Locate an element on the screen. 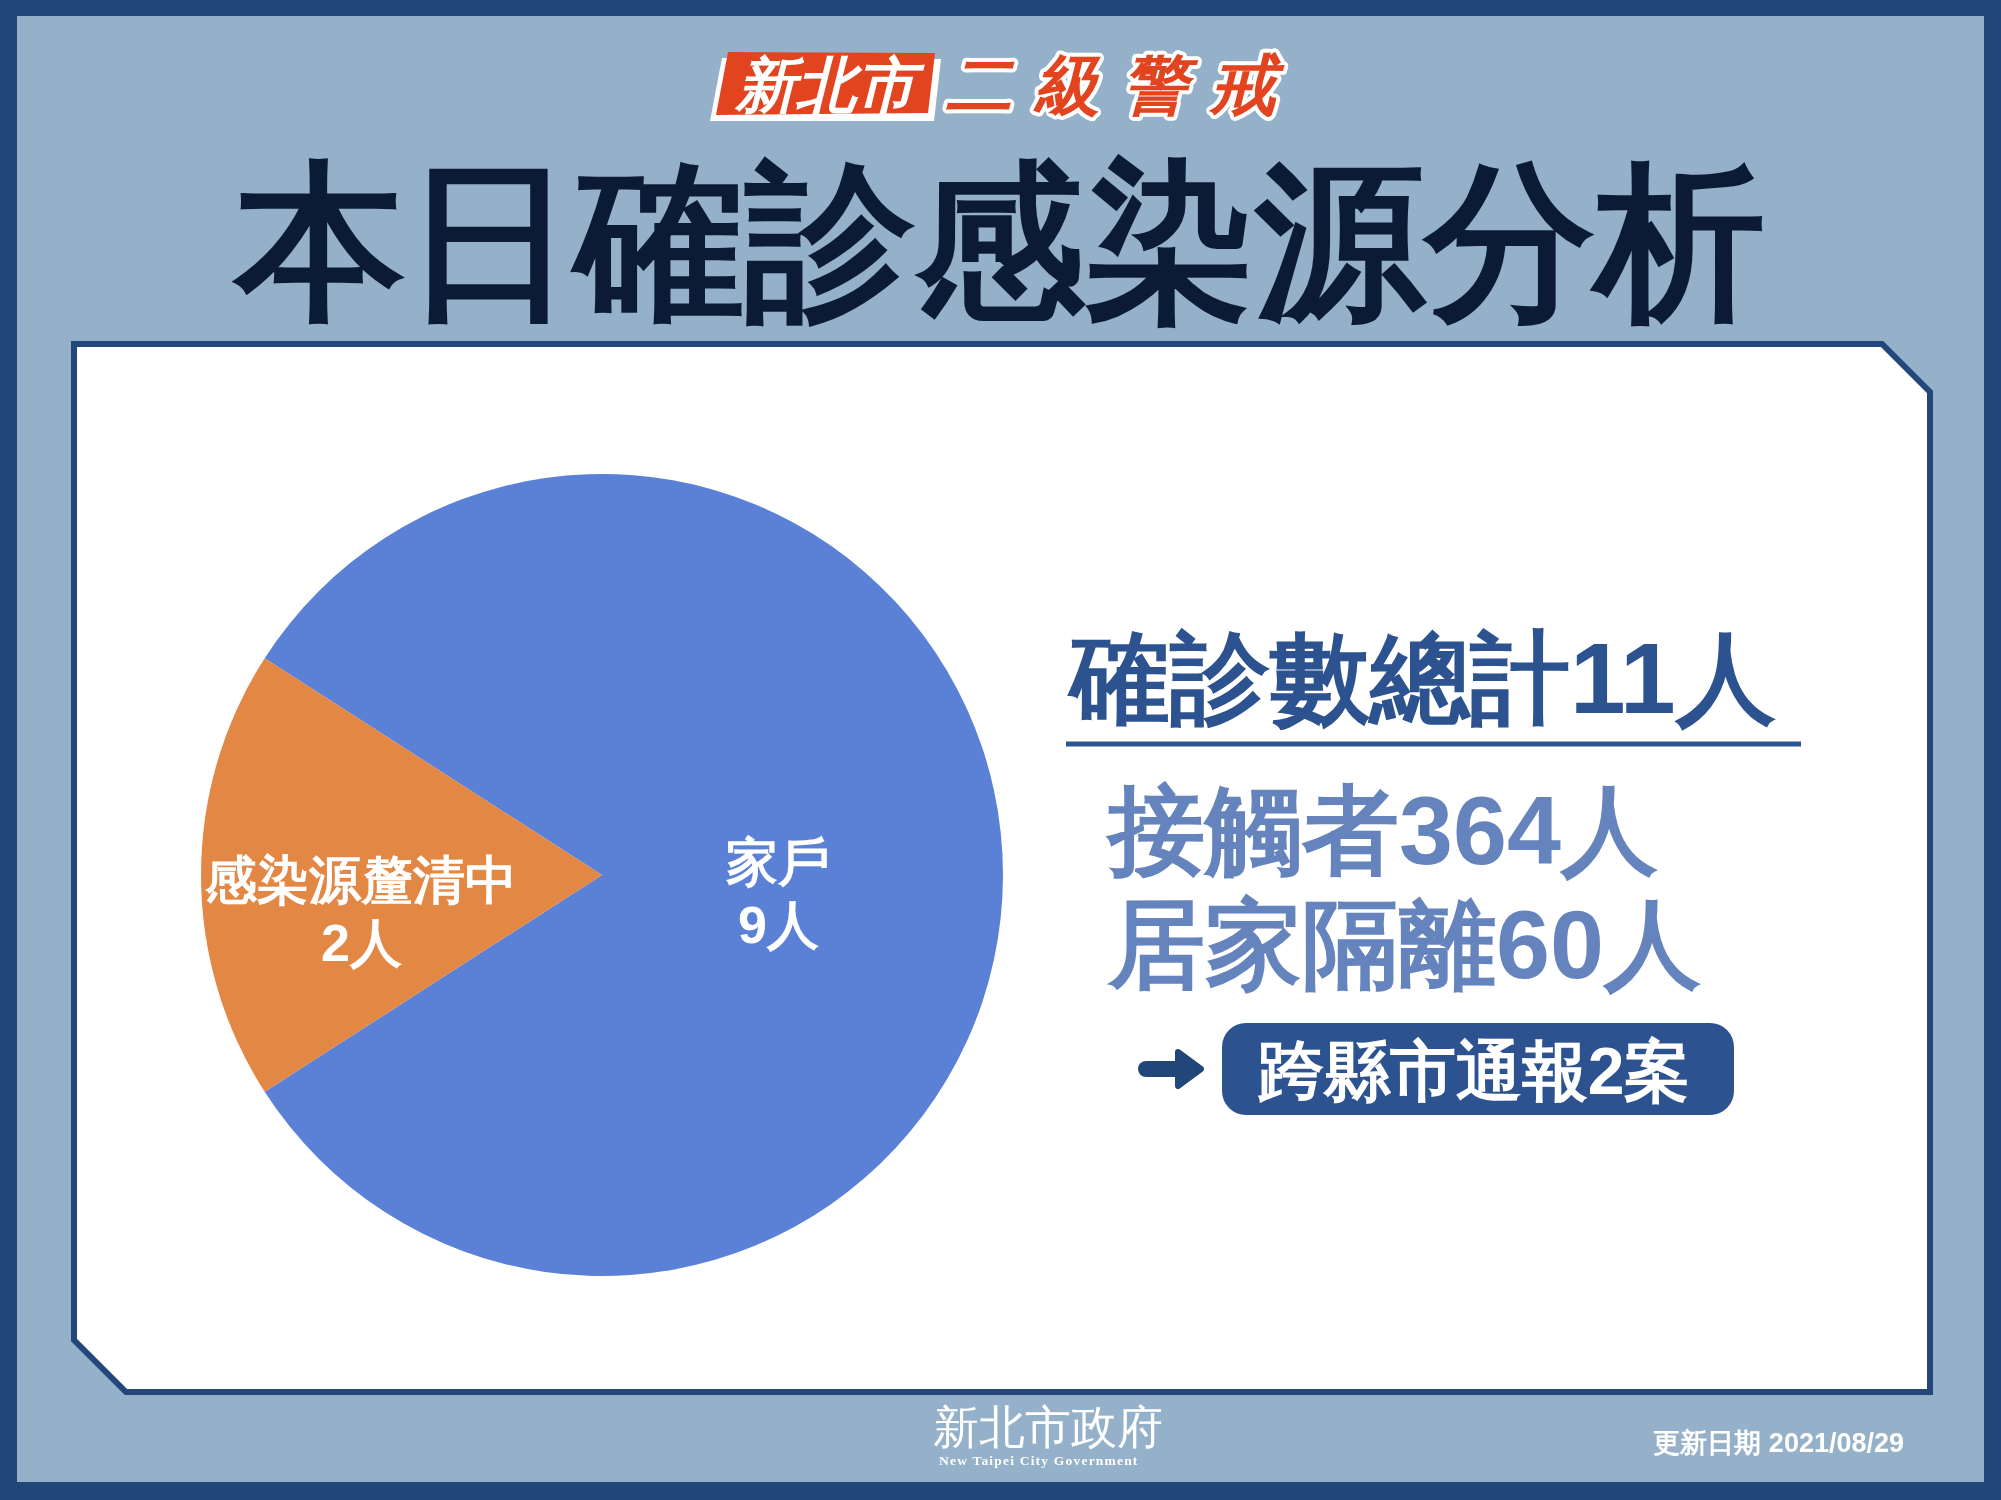 This screenshot has width=2001, height=1500. text: 跨縣市通報2案 is located at coordinates (1473, 1071).